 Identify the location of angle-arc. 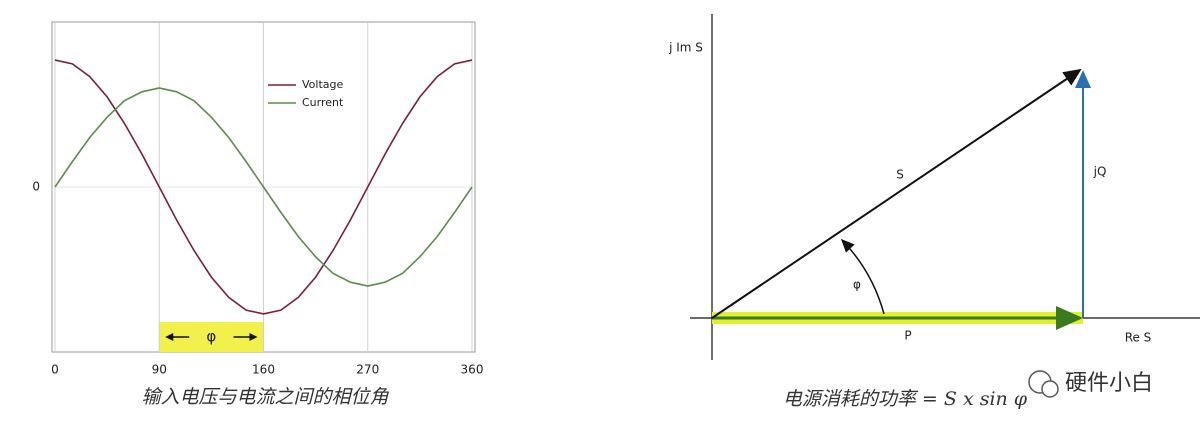
(862, 276).